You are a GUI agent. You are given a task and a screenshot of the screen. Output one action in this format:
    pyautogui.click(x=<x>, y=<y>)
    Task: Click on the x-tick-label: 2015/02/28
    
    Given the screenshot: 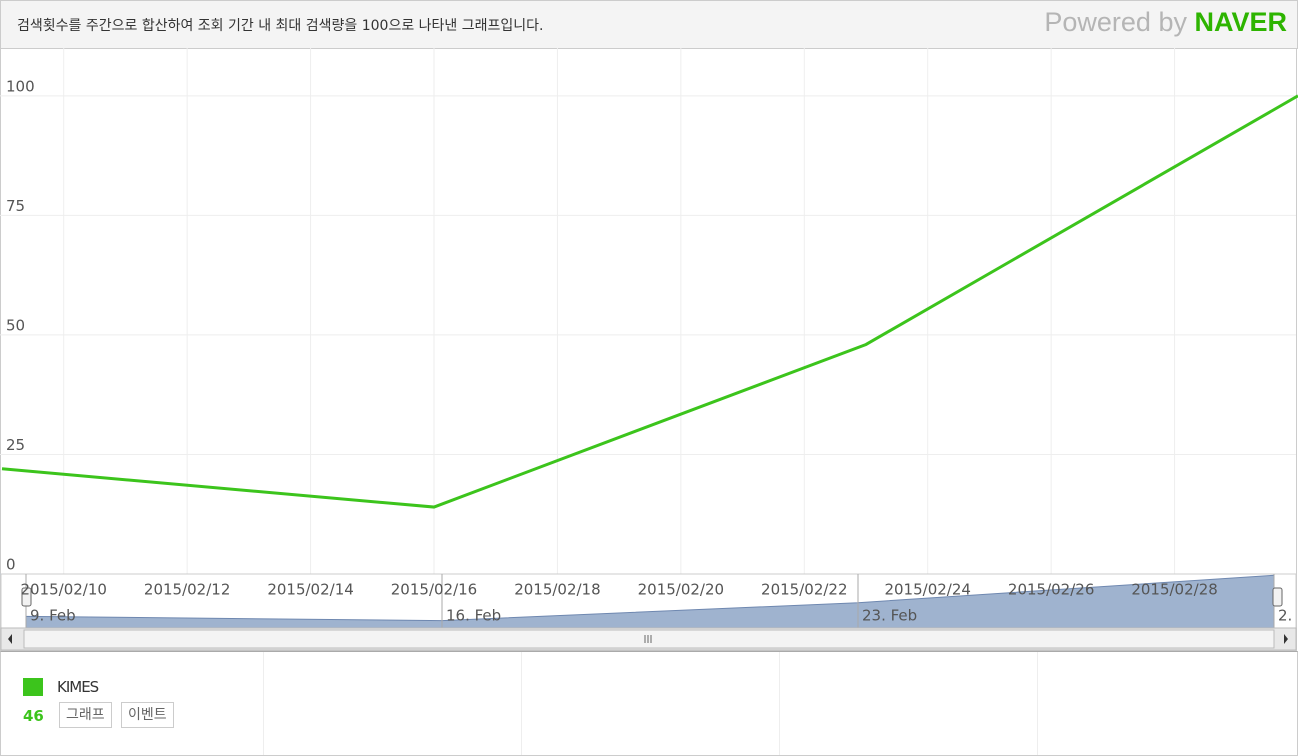 What is the action you would take?
    pyautogui.click(x=1174, y=590)
    